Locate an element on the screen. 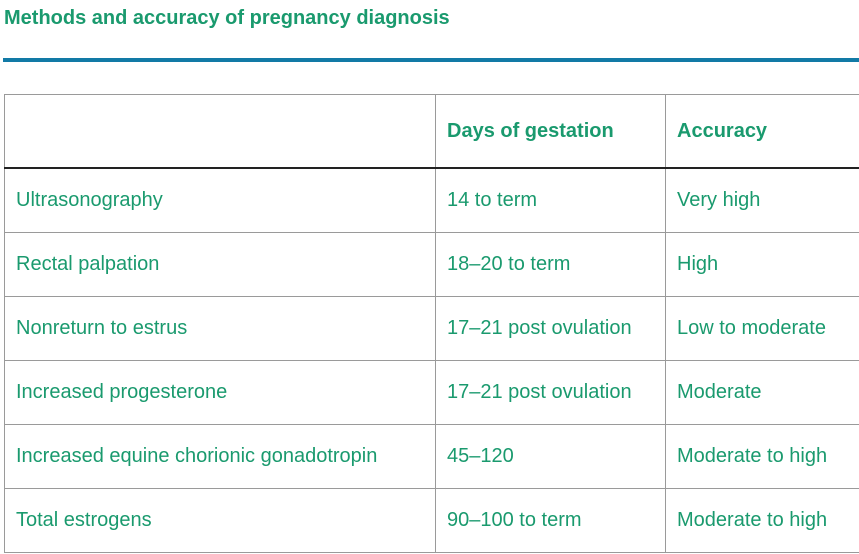 The width and height of the screenshot is (859, 554). table-cell: Moderate is located at coordinates (762, 392).